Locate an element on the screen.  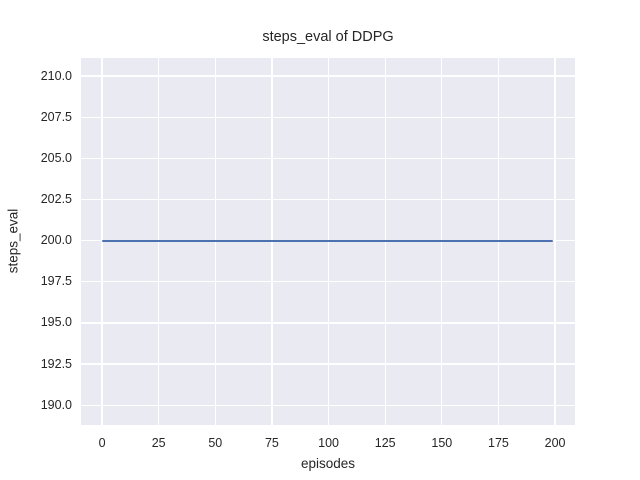
y-tick-label: 197.5 is located at coordinates (56, 281).